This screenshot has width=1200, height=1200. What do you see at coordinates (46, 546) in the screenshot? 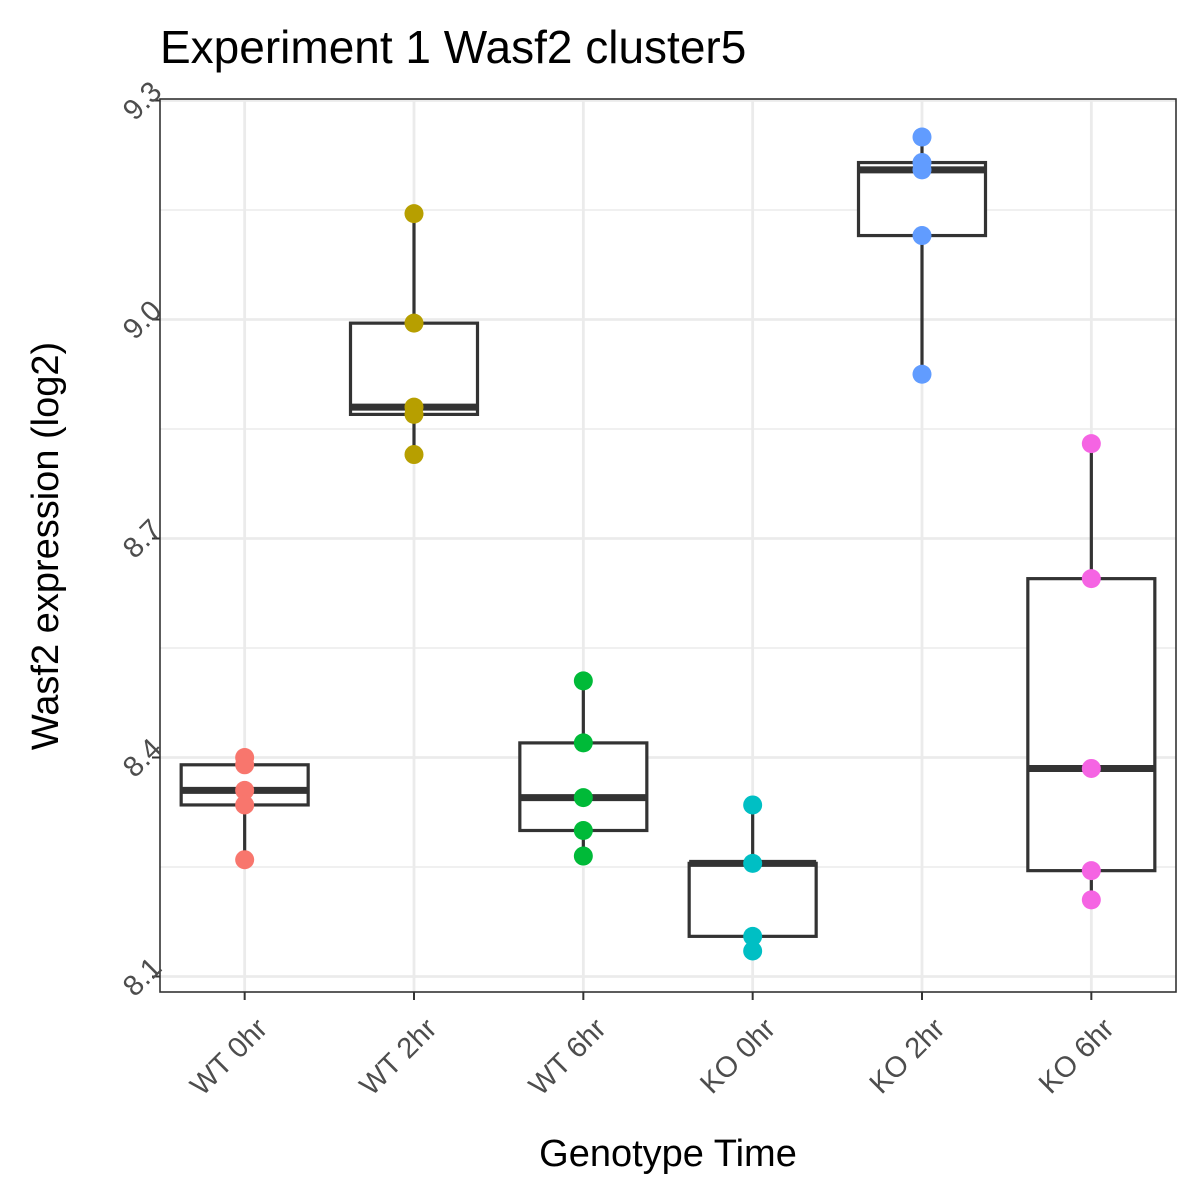
I see `y-axis-title: Wasf2 expression (log2)` at bounding box center [46, 546].